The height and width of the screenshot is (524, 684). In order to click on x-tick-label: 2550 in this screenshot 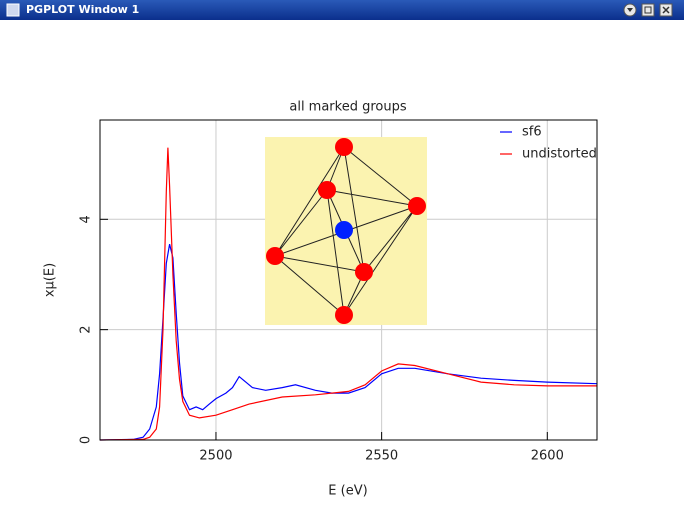, I will do `click(381, 456)`.